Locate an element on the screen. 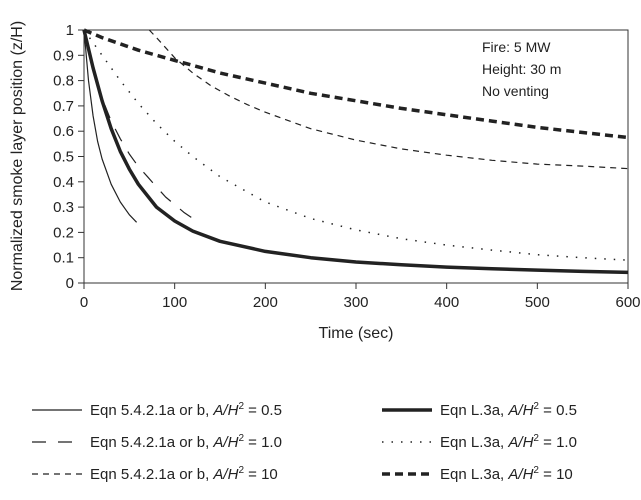 The image size is (641, 500). x-tick-label: 600 is located at coordinates (627, 302).